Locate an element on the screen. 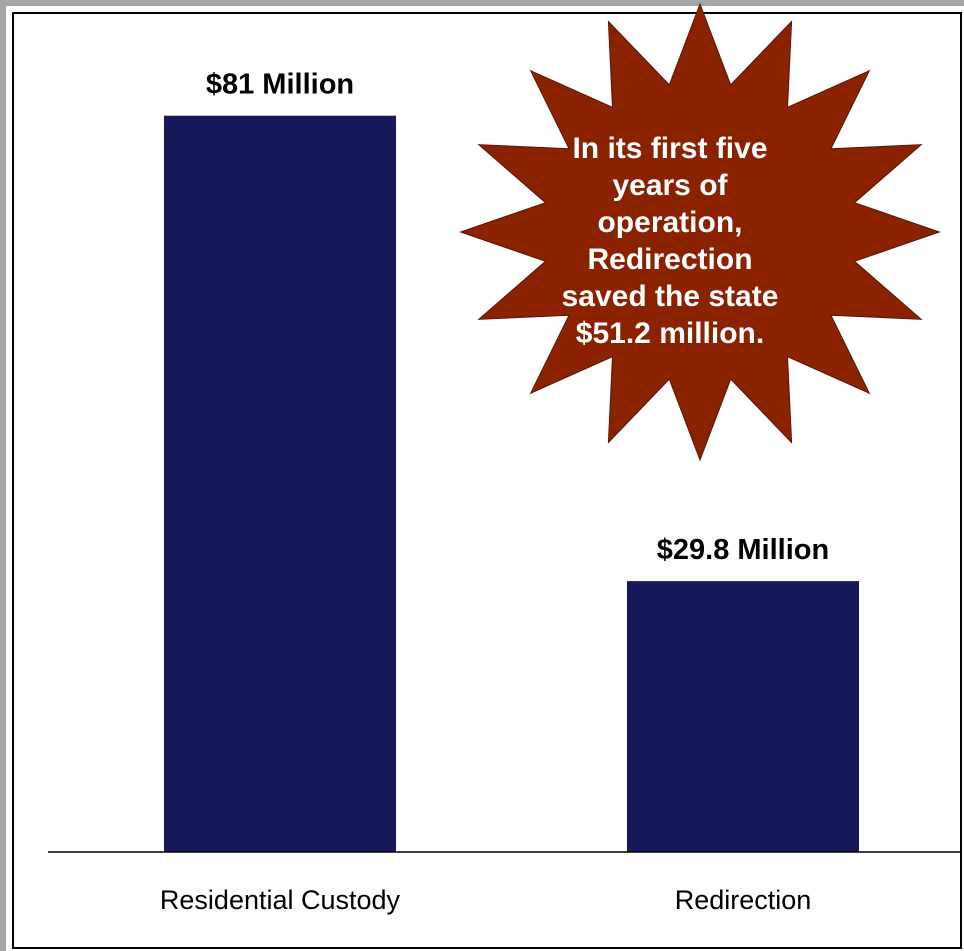  annotation-line-4: saved the state is located at coordinates (670, 296).